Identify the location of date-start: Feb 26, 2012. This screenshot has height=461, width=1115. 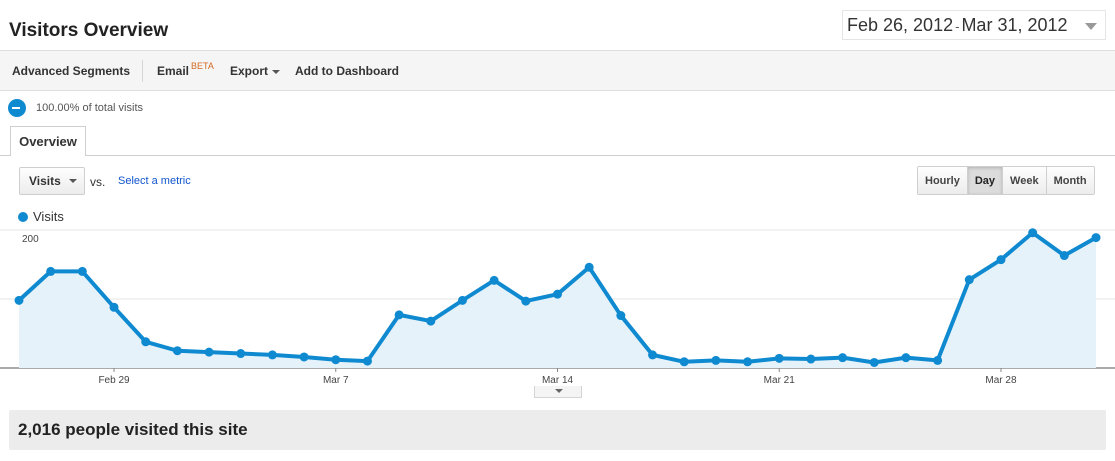
(900, 24).